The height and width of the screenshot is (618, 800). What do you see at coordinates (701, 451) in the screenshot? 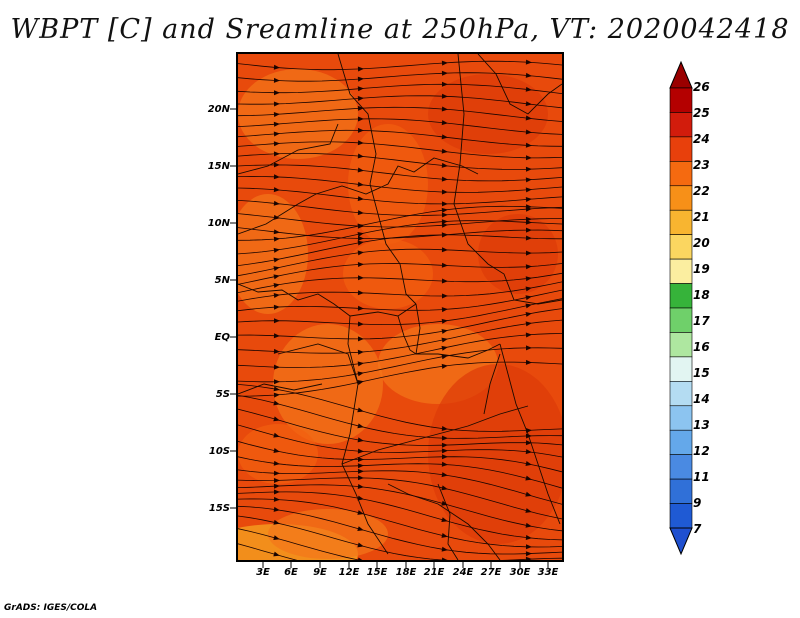
I see `colorbar-label: 12` at bounding box center [701, 451].